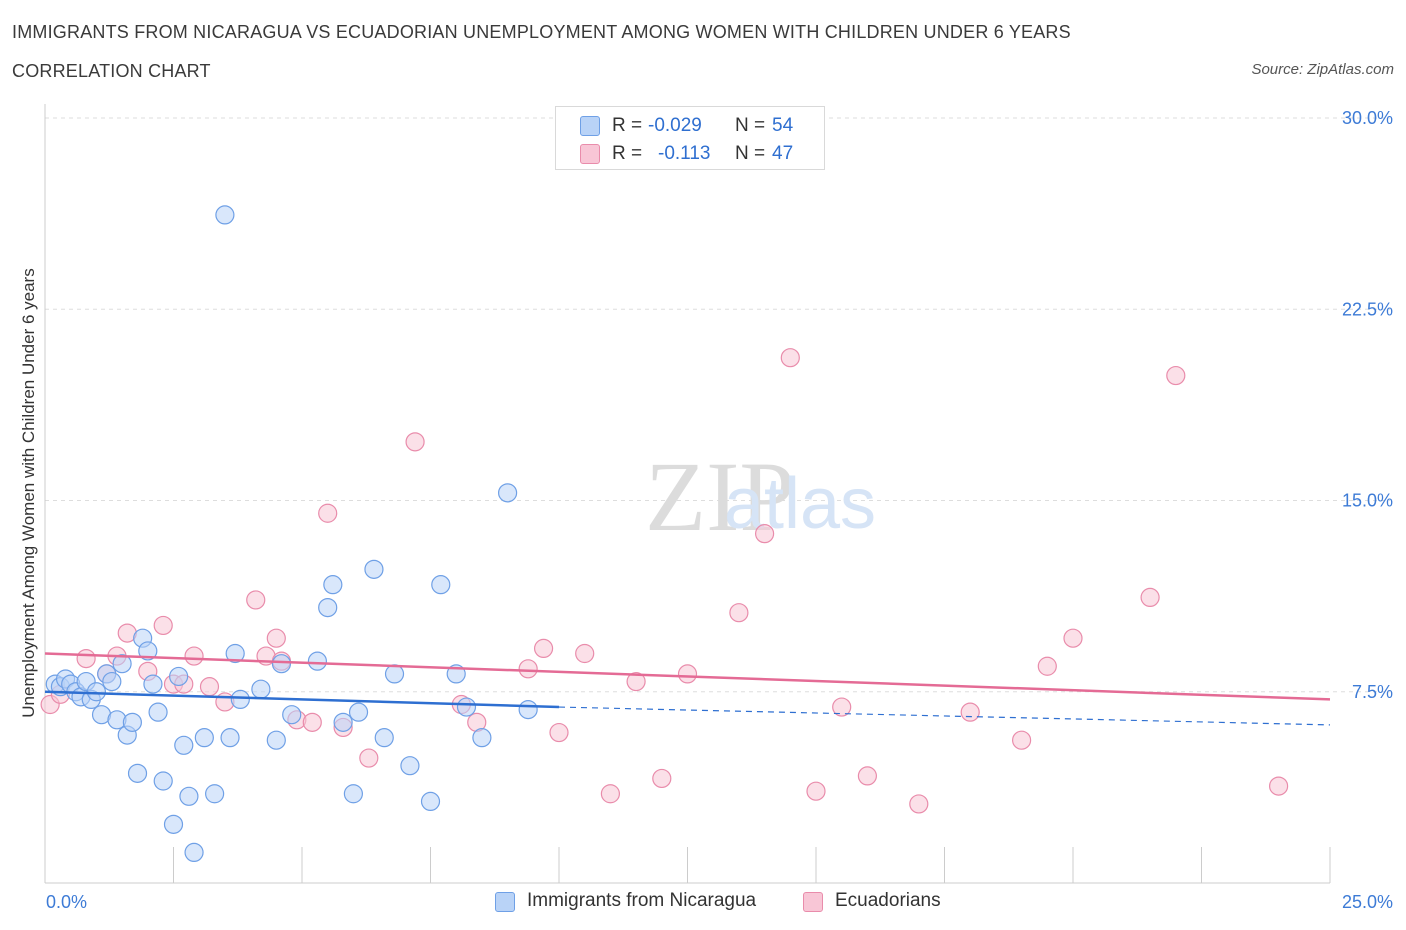 The height and width of the screenshot is (930, 1406). Describe the element at coordinates (1367, 118) in the screenshot. I see `y-tick-label: 30.0%` at that location.